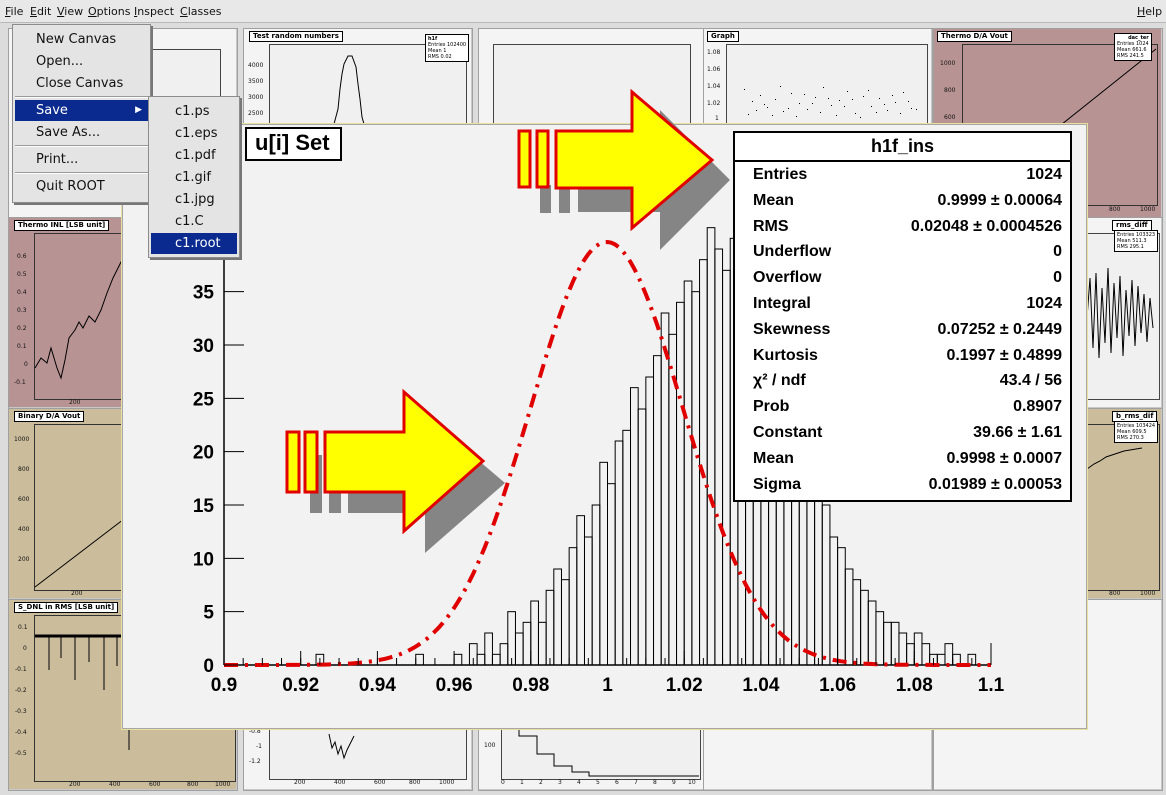 The height and width of the screenshot is (795, 1166). What do you see at coordinates (907, 459) in the screenshot?
I see `stats-row: Mean 0.9998 ± 0.0007` at bounding box center [907, 459].